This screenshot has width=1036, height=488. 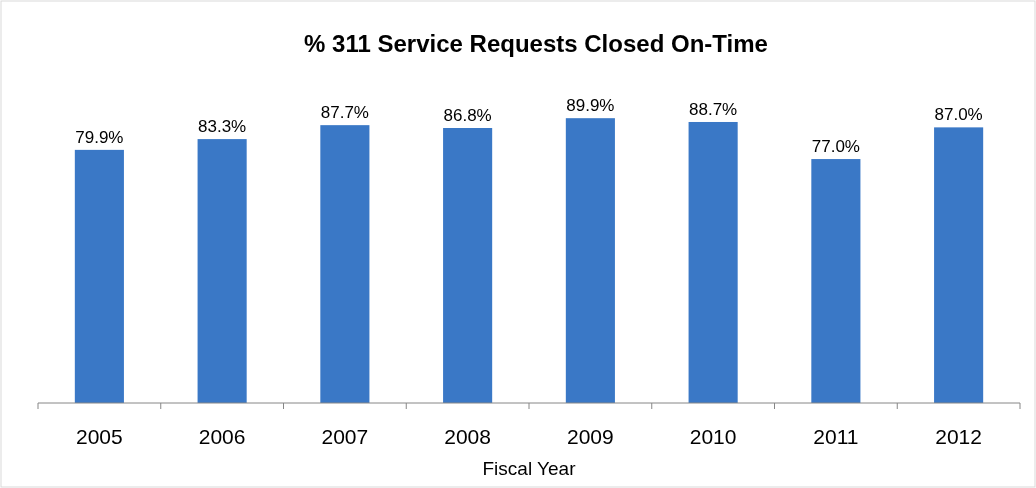 I want to click on x-tick-label: 2009, so click(x=590, y=436).